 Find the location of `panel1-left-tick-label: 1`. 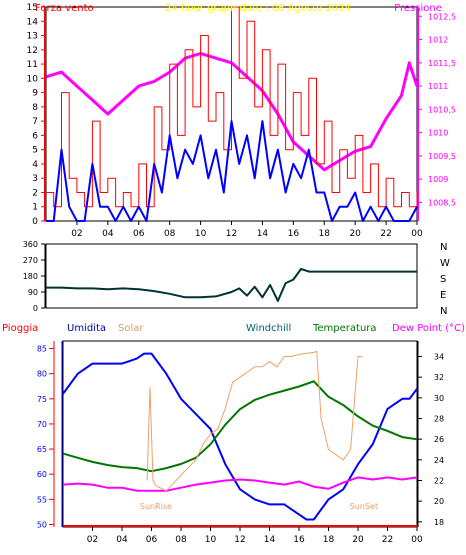

panel1-left-tick-label: 1 is located at coordinates (35, 208).